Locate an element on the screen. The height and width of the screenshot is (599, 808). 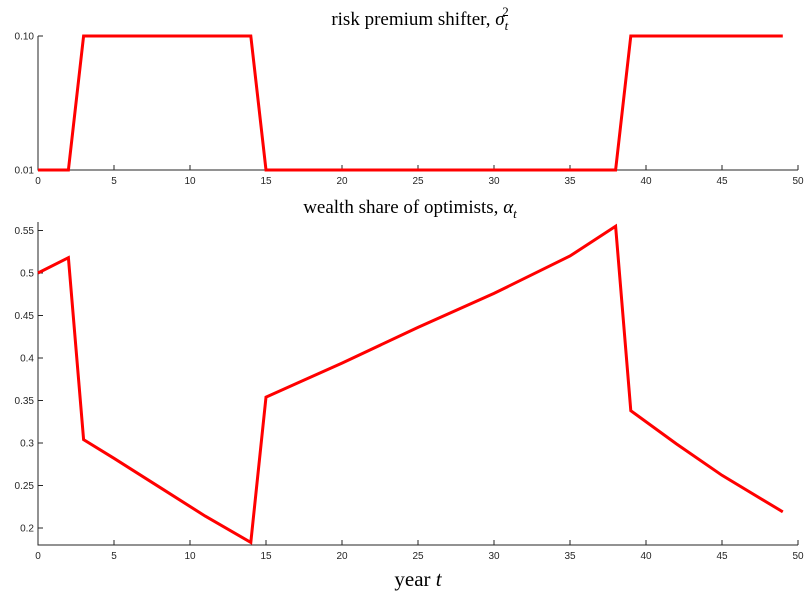
panel-2-x-tick-label: 15 is located at coordinates (266, 556).